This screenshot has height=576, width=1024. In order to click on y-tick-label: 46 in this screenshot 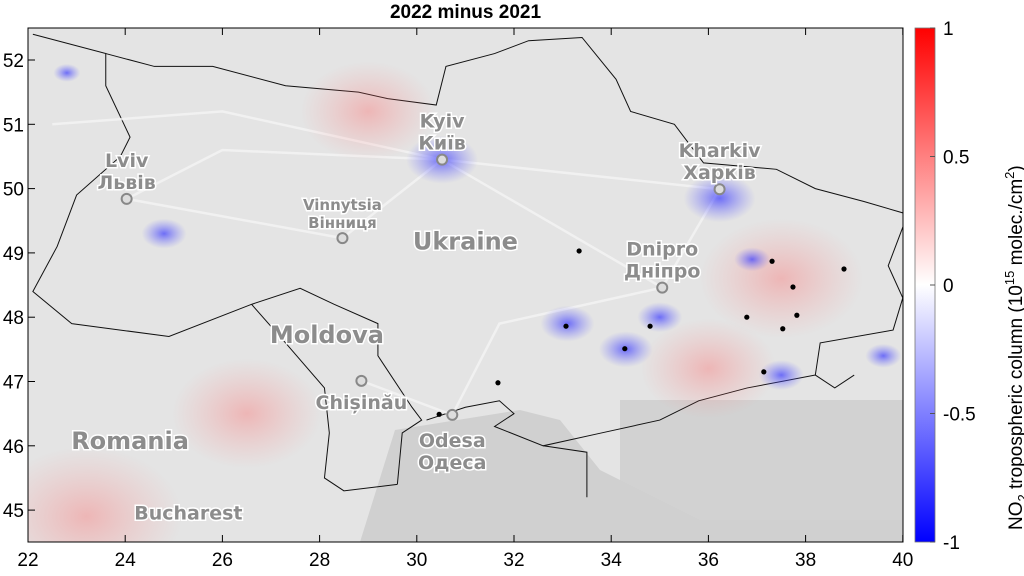, I will do `click(13, 447)`.